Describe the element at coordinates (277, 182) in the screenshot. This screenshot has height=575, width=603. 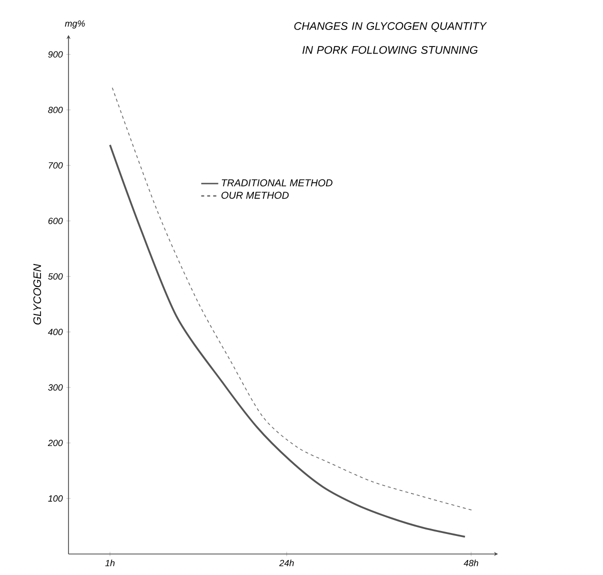
I see `legend-label: TRADITIONAL METHOD` at that location.